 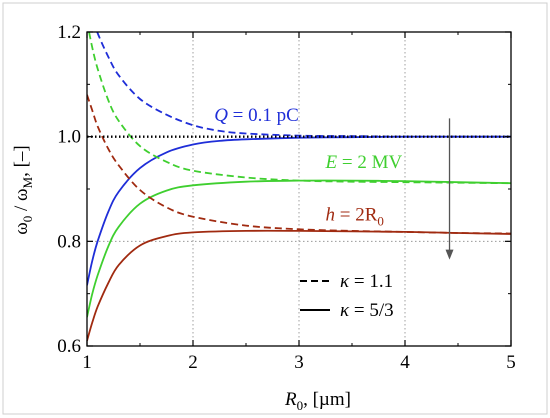 What do you see at coordinates (511, 362) in the screenshot?
I see `x-tick-label-5: 5` at bounding box center [511, 362].